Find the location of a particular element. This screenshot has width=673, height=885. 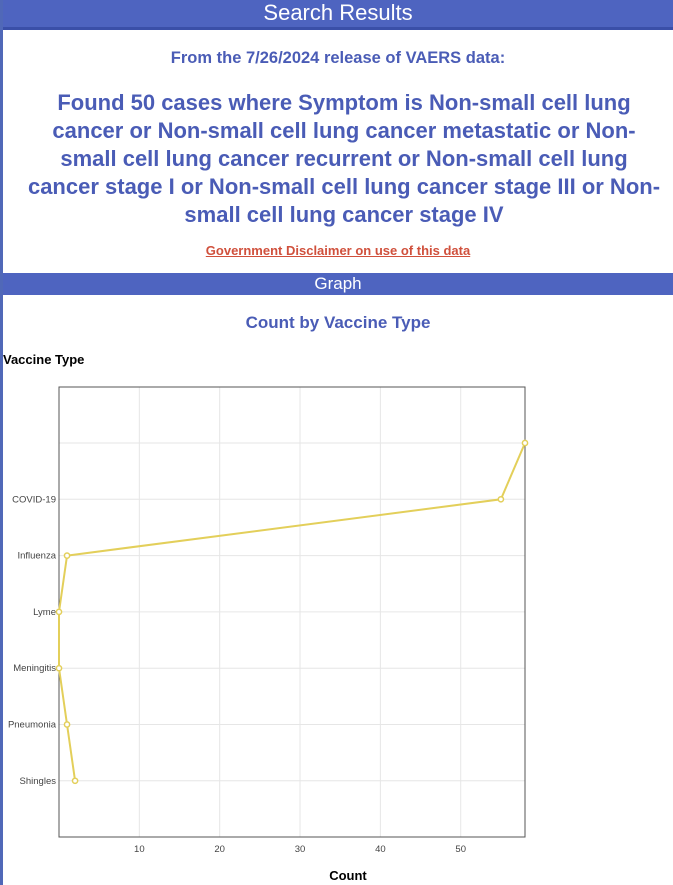

x-tick-label: 30 is located at coordinates (300, 849).